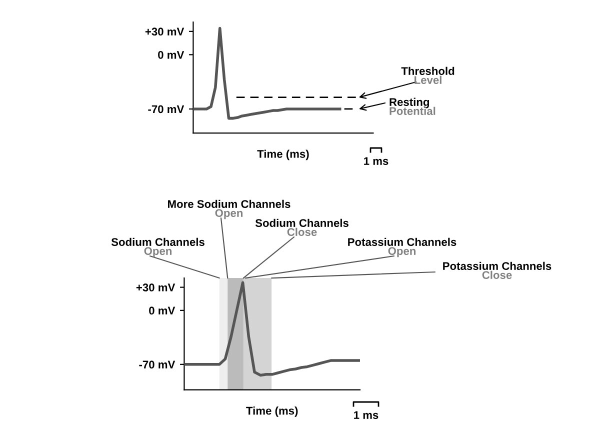 The height and width of the screenshot is (442, 600). What do you see at coordinates (402, 248) in the screenshot?
I see `text: Potassium Channels Open` at bounding box center [402, 248].